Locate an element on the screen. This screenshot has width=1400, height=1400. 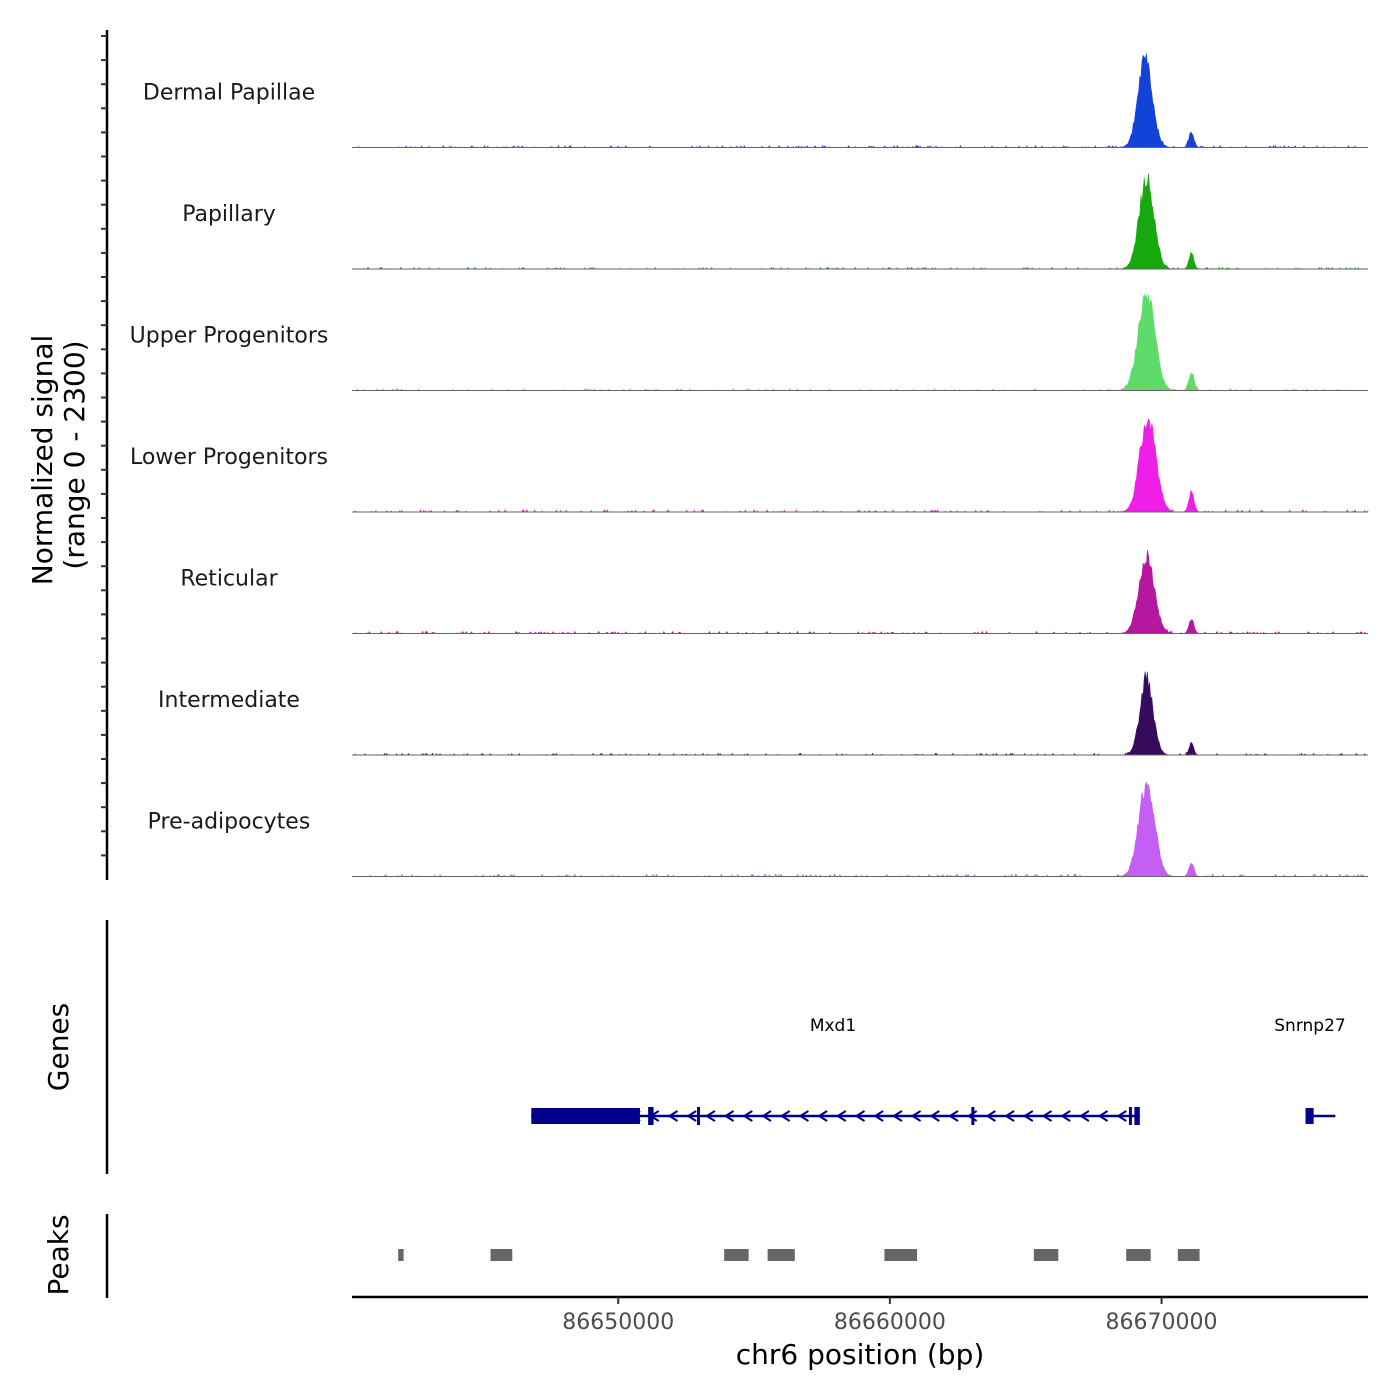
gene-label: Snrnp27 is located at coordinates (1309, 1026).